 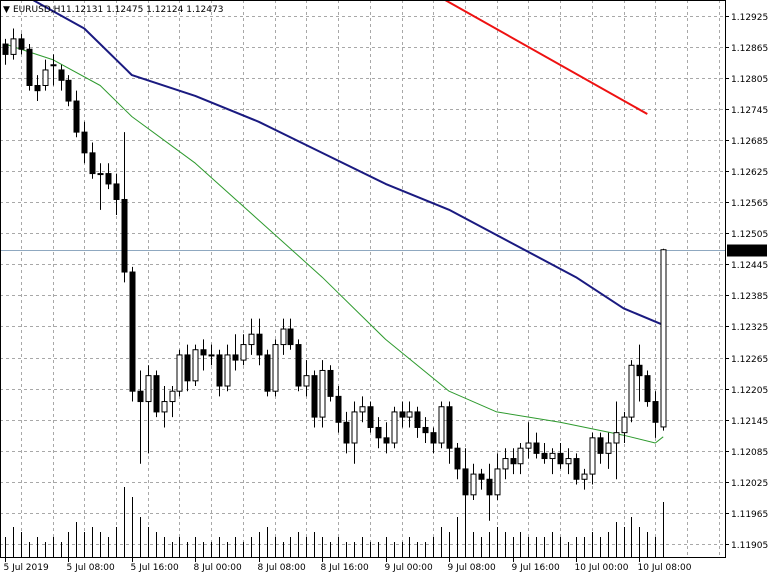 I want to click on x-tick-label: 8 Jul 08:00, so click(x=282, y=568).